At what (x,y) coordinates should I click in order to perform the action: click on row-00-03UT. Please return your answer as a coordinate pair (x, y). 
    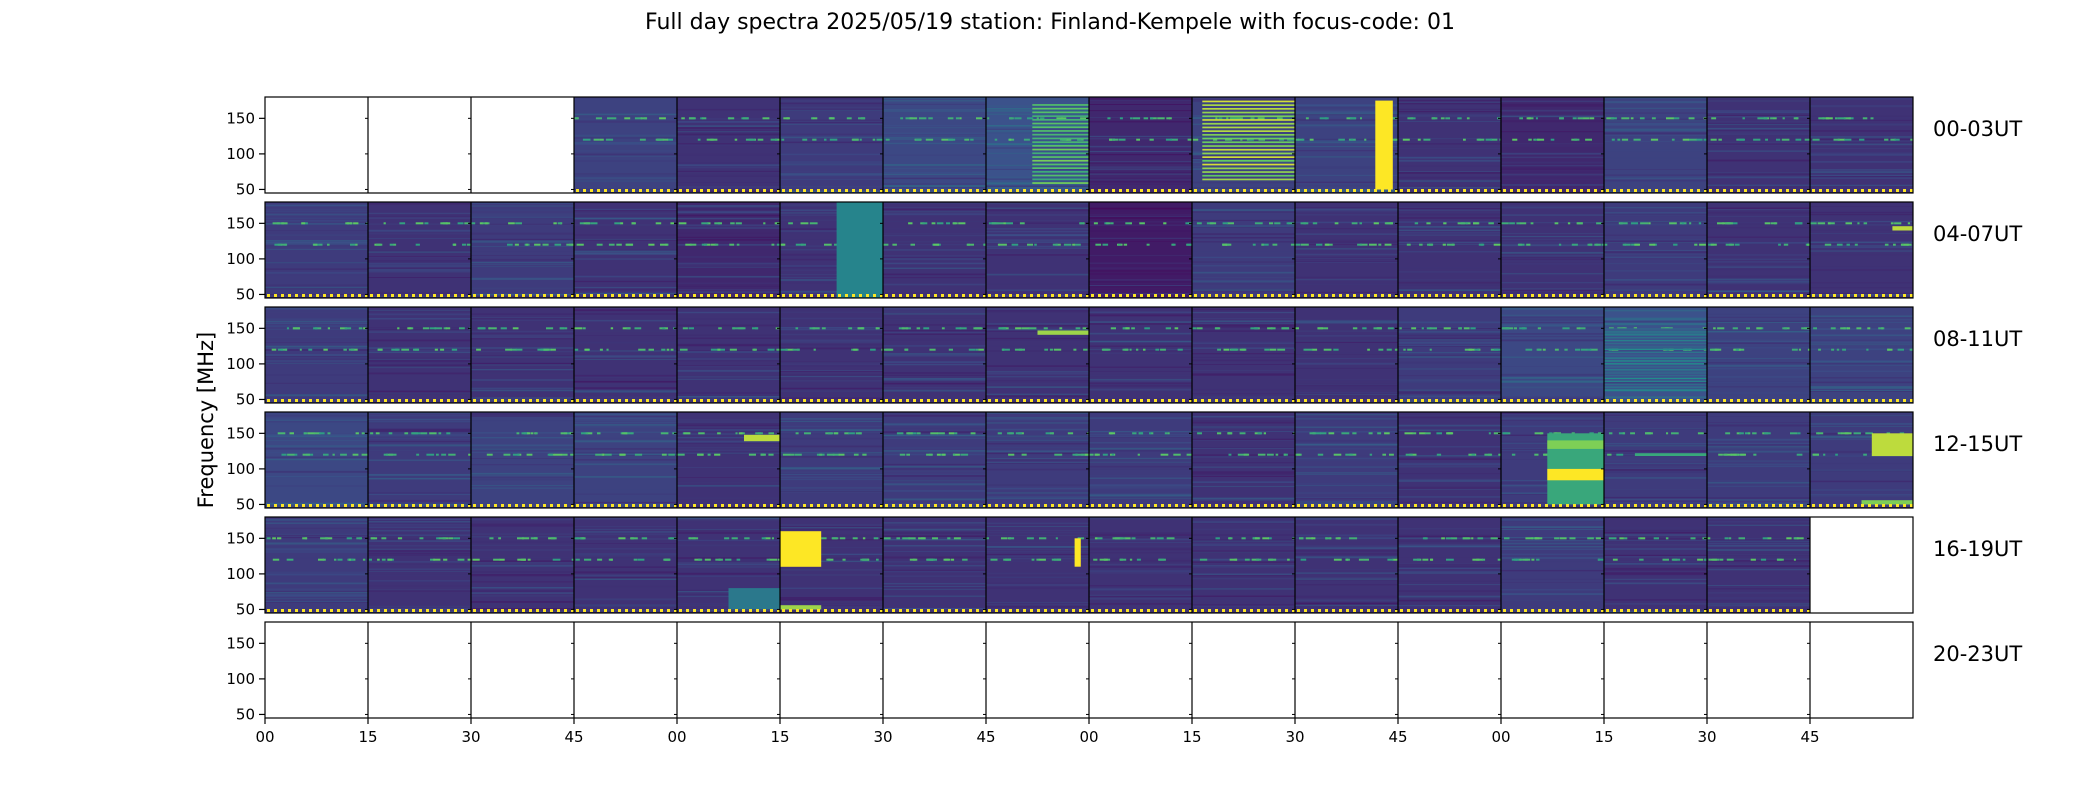
    Looking at the image, I should click on (1089, 145).